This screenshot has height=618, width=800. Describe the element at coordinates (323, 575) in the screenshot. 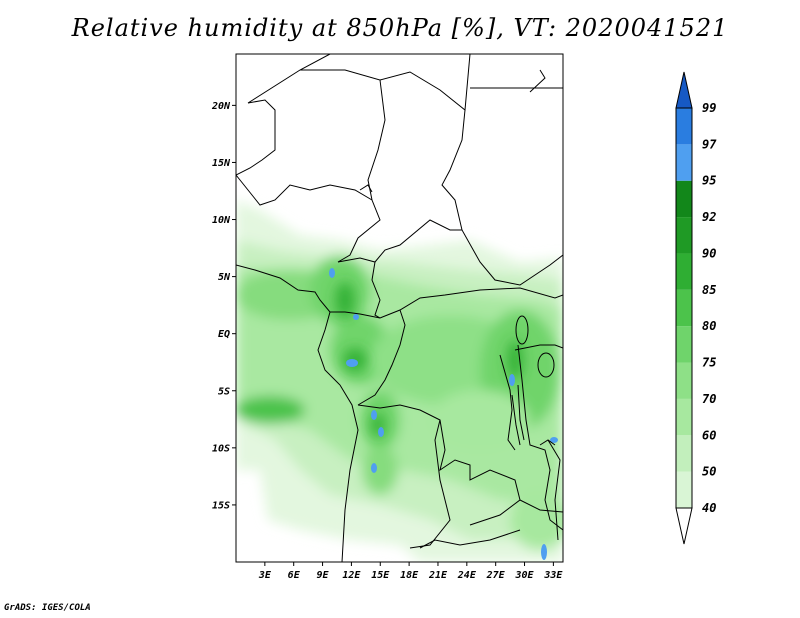

I see `lon-tick-label: 9E` at that location.